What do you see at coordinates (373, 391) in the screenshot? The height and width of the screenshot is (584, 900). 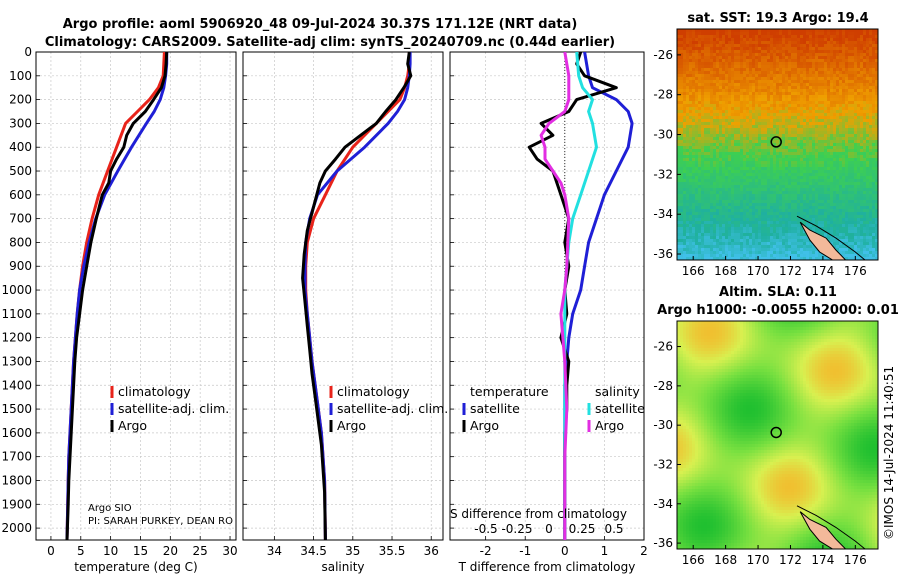 I see `legend-climatology-label: climatology` at bounding box center [373, 391].